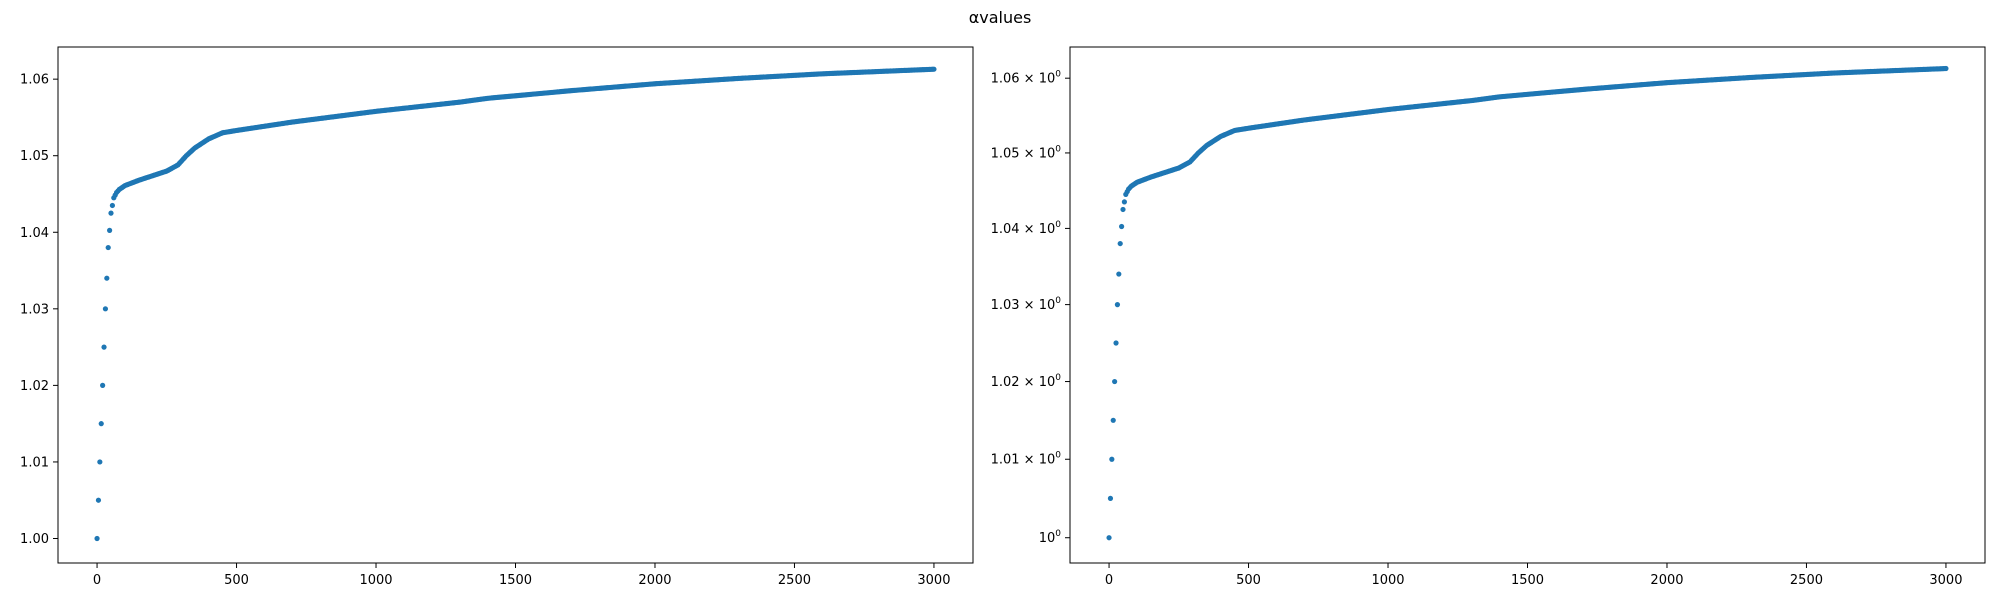 The image size is (2000, 600). Describe the element at coordinates (34, 386) in the screenshot. I see `y-tick-label: 1.02` at that location.